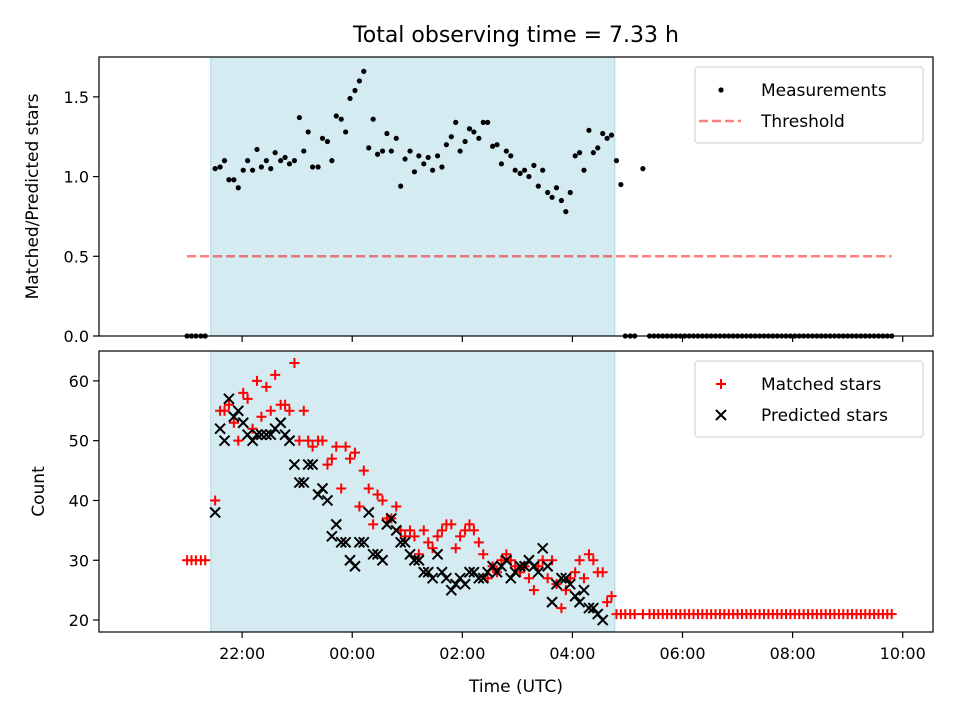 Image resolution: width=960 pixels, height=720 pixels. Describe the element at coordinates (79, 381) in the screenshot. I see `y-tick-label: 60` at that location.